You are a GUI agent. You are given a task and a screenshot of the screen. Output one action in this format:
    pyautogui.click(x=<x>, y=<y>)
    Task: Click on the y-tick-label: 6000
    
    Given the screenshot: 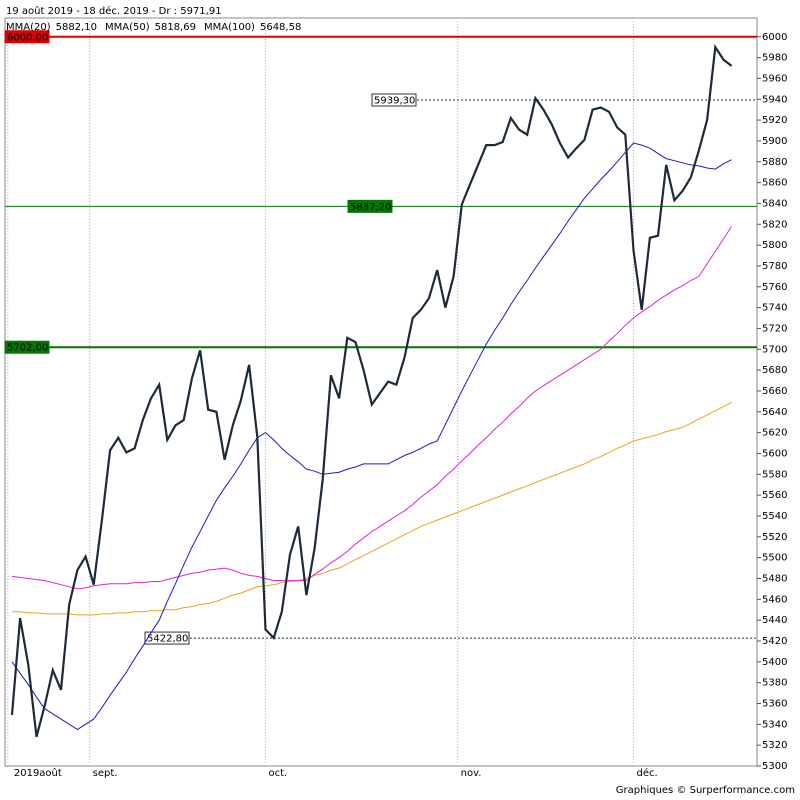 What is the action you would take?
    pyautogui.click(x=774, y=37)
    